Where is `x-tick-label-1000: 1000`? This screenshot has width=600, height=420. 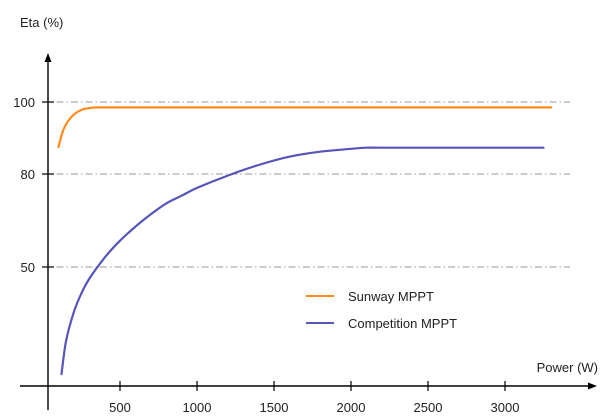 x-tick-label-1000: 1000 is located at coordinates (197, 407).